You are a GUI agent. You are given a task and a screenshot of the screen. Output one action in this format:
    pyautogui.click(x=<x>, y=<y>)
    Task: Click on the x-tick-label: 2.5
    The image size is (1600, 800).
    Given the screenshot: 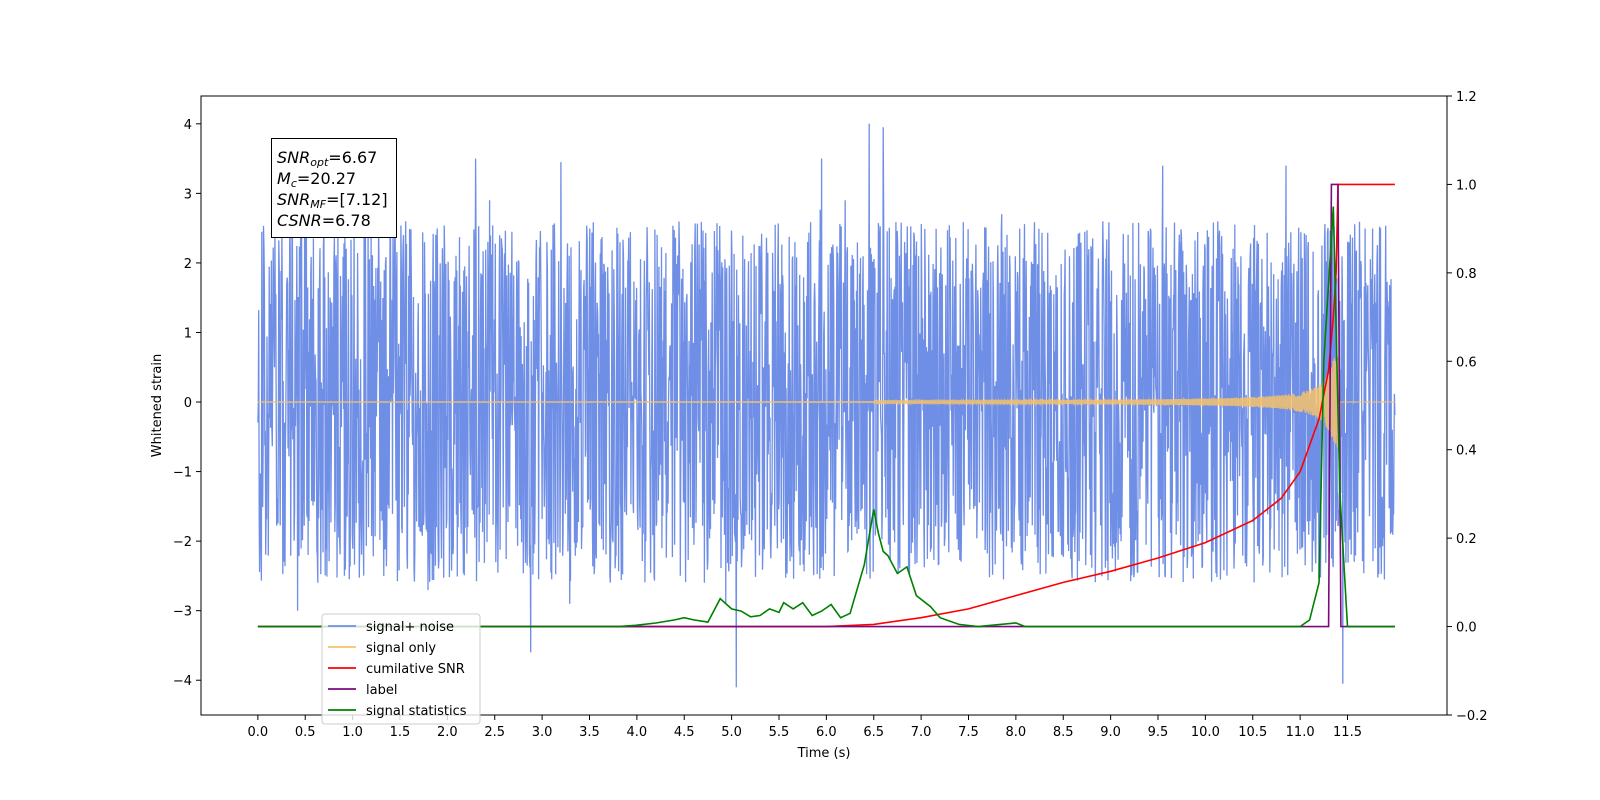 What is the action you would take?
    pyautogui.click(x=494, y=732)
    